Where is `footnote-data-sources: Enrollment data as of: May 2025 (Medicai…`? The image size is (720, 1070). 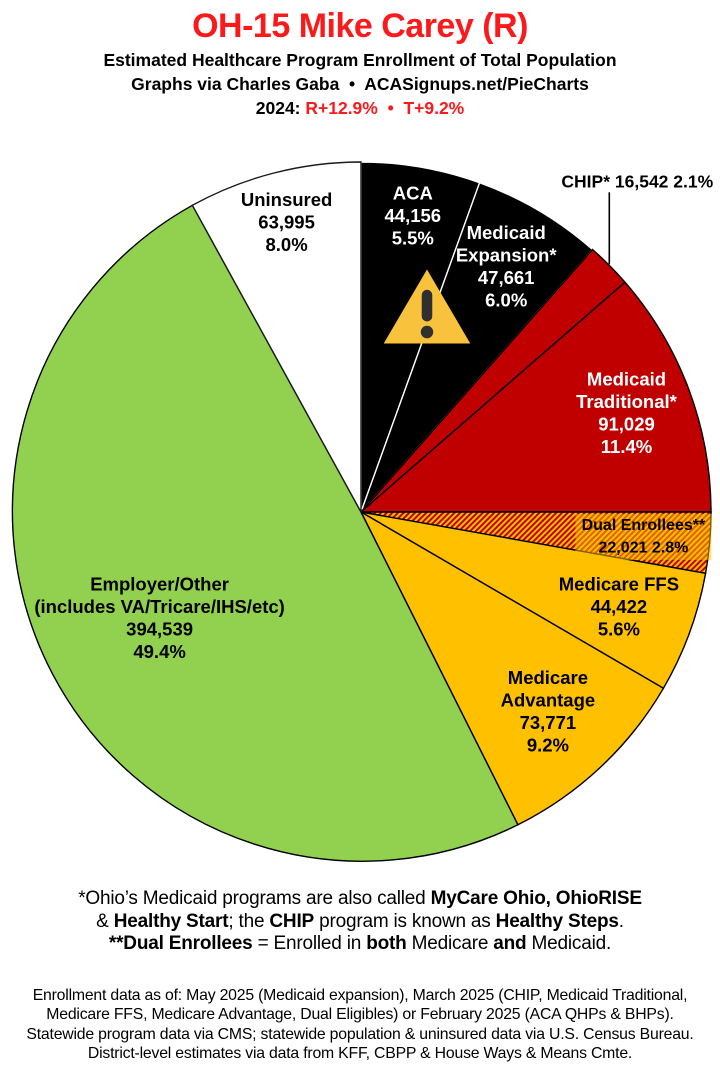
footnote-data-sources: Enrollment data as of: May 2025 (Medicai… is located at coordinates (360, 1025).